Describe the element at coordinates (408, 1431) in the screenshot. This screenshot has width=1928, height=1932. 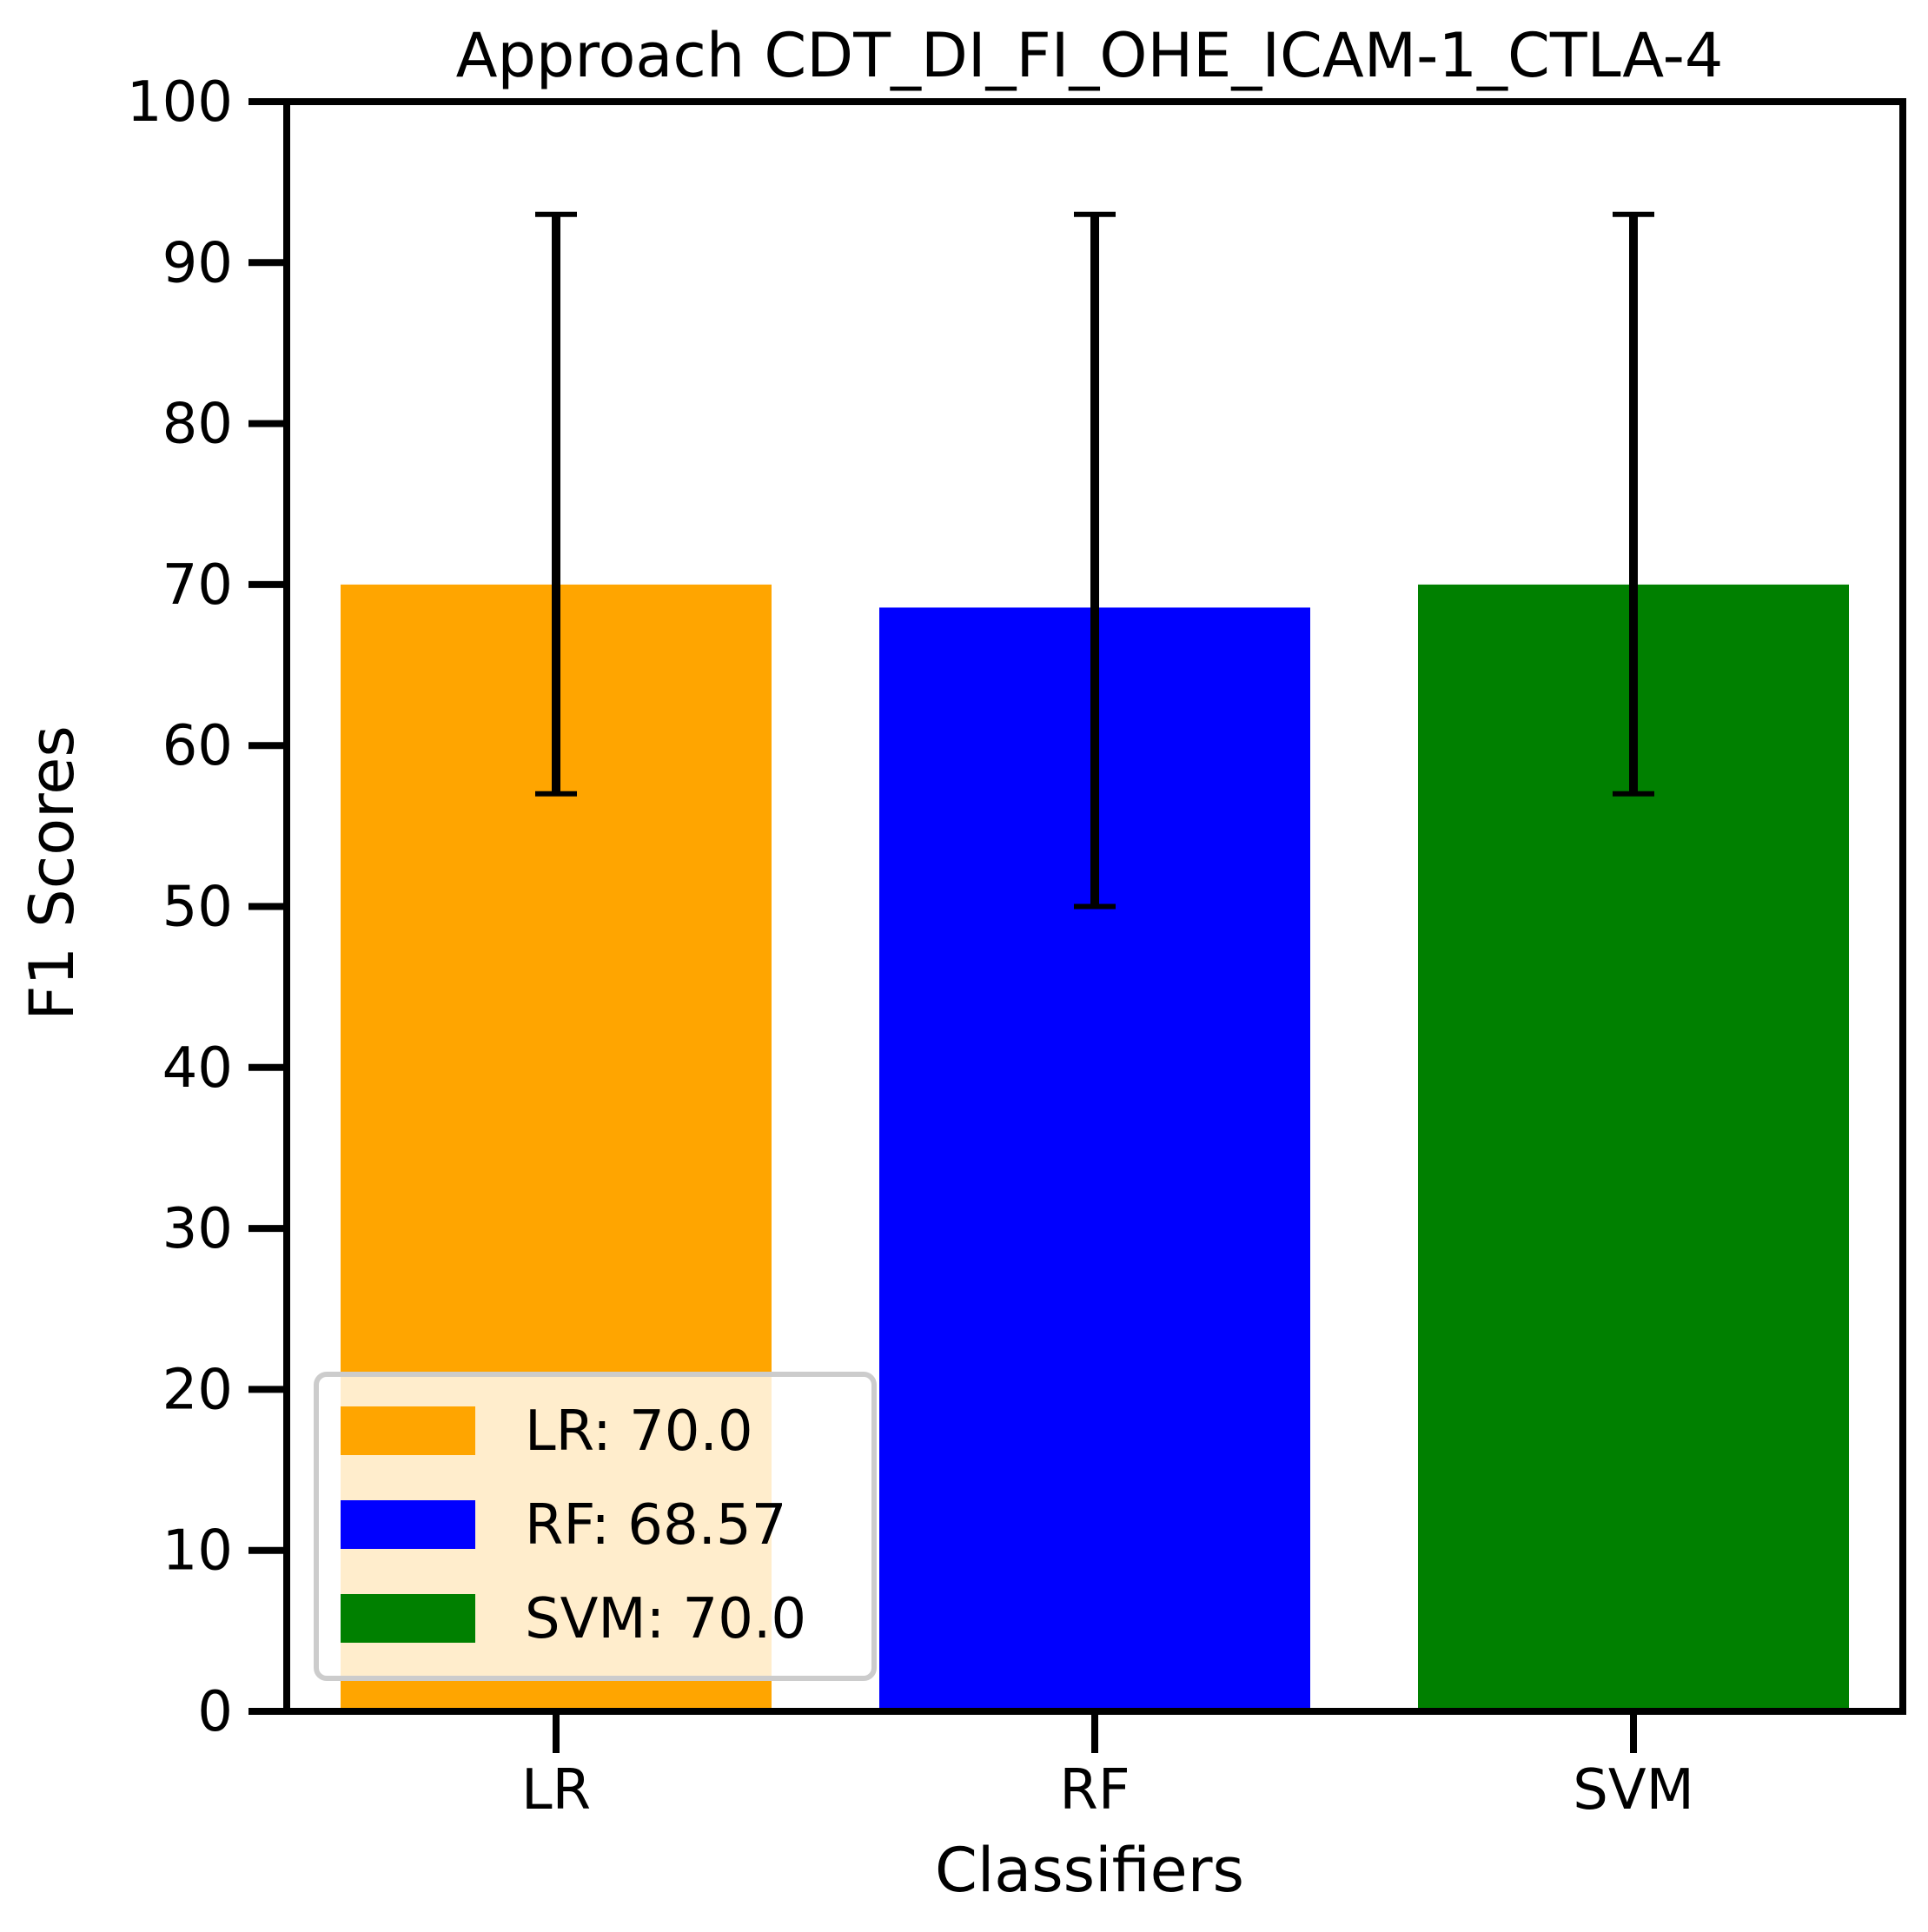
I see `legend-swatch-lr` at that location.